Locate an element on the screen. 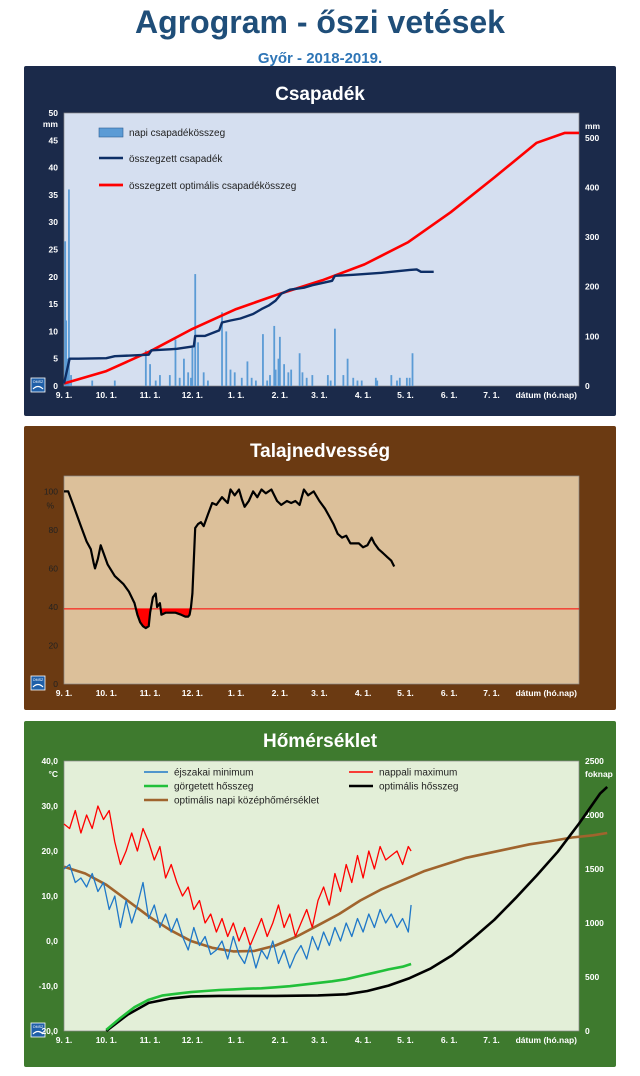 The height and width of the screenshot is (1076, 640). left-tick-label: 0 is located at coordinates (55, 386).